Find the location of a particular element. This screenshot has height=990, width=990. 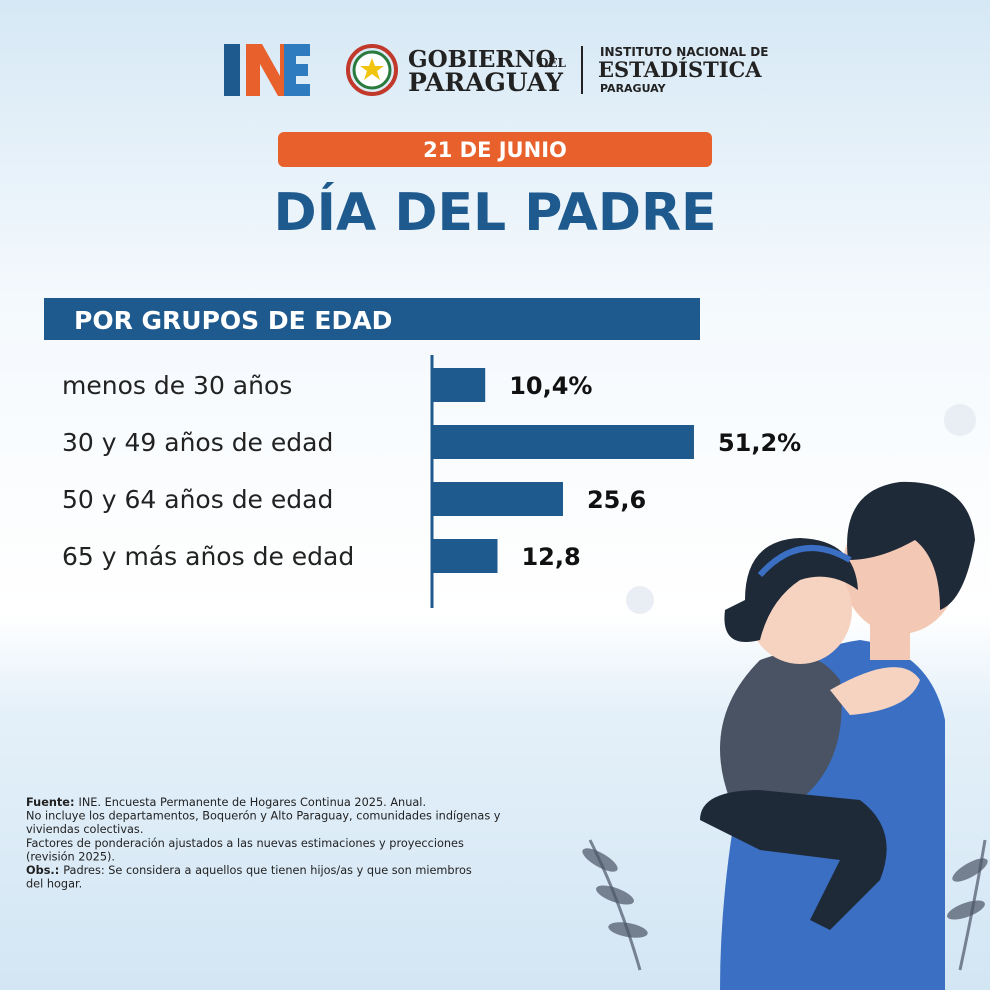

gov-line1: GOBIERNO is located at coordinates (482, 59).